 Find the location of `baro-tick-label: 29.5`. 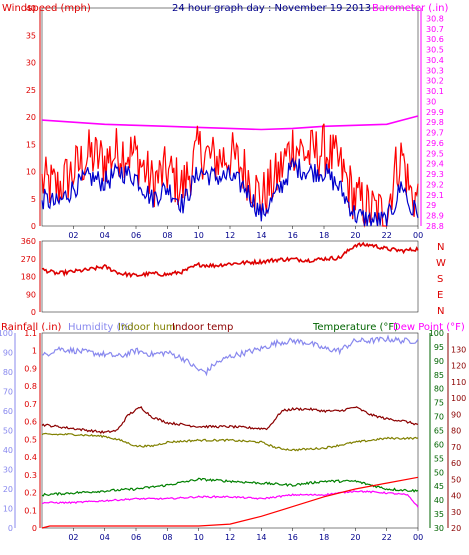

baro-tick-label: 29.5 is located at coordinates (435, 153).